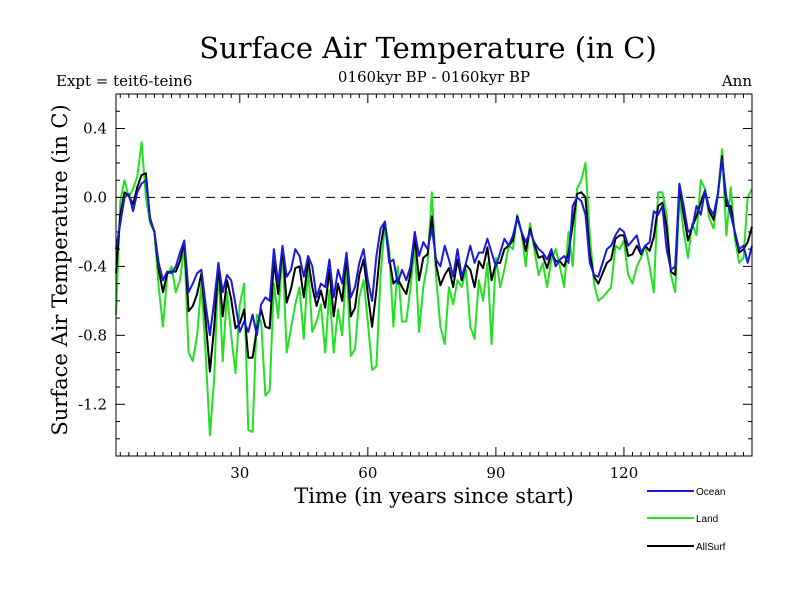  What do you see at coordinates (707, 519) in the screenshot?
I see `legend-label-land: Land` at bounding box center [707, 519].